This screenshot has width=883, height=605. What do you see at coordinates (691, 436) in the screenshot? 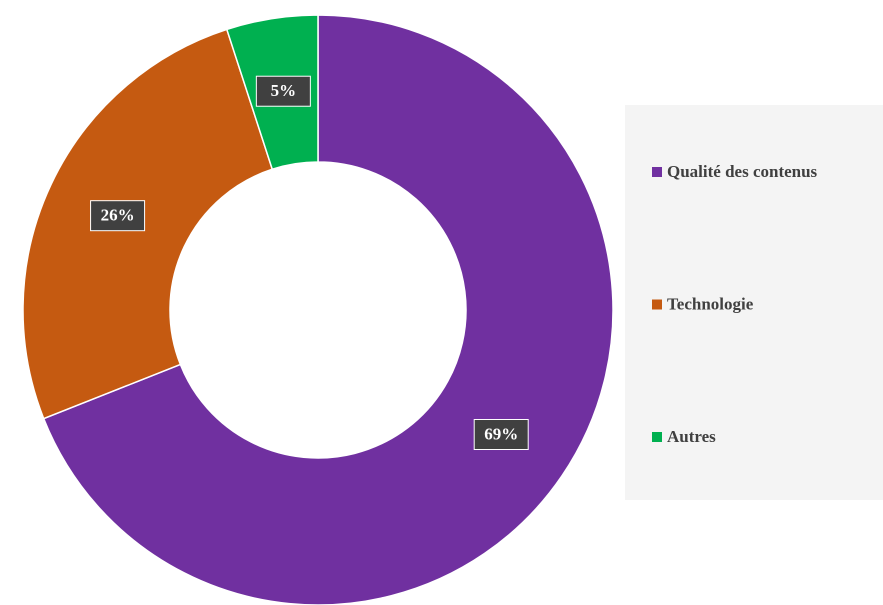
I see `legend-label: Autres` at bounding box center [691, 436].